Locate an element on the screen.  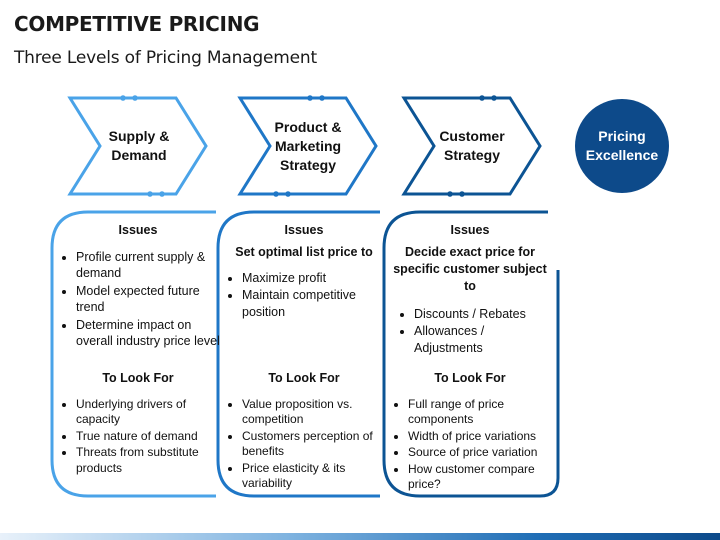
list-item: Price elasticity & its variability is located at coordinates (315, 476).